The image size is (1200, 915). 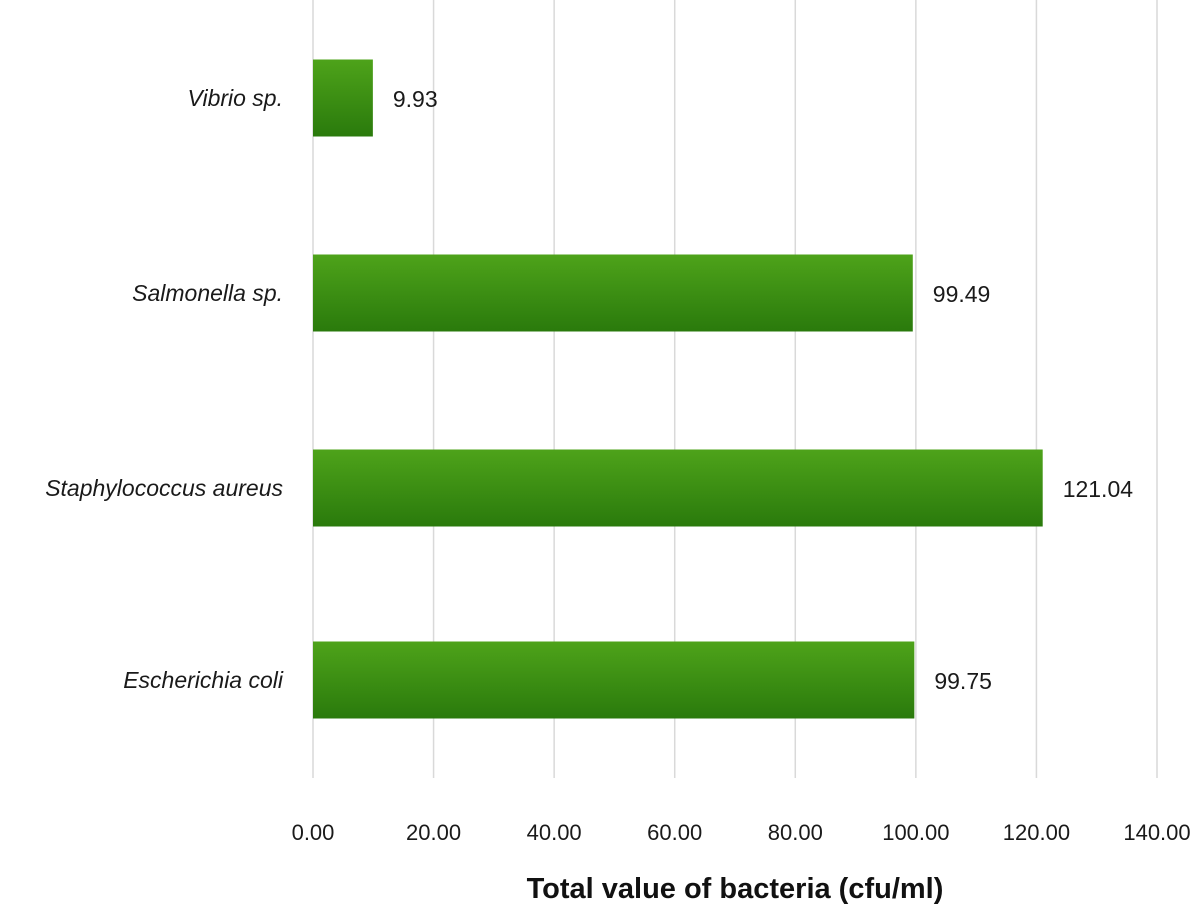 What do you see at coordinates (554, 832) in the screenshot?
I see `x-tick-label: 40.00` at bounding box center [554, 832].